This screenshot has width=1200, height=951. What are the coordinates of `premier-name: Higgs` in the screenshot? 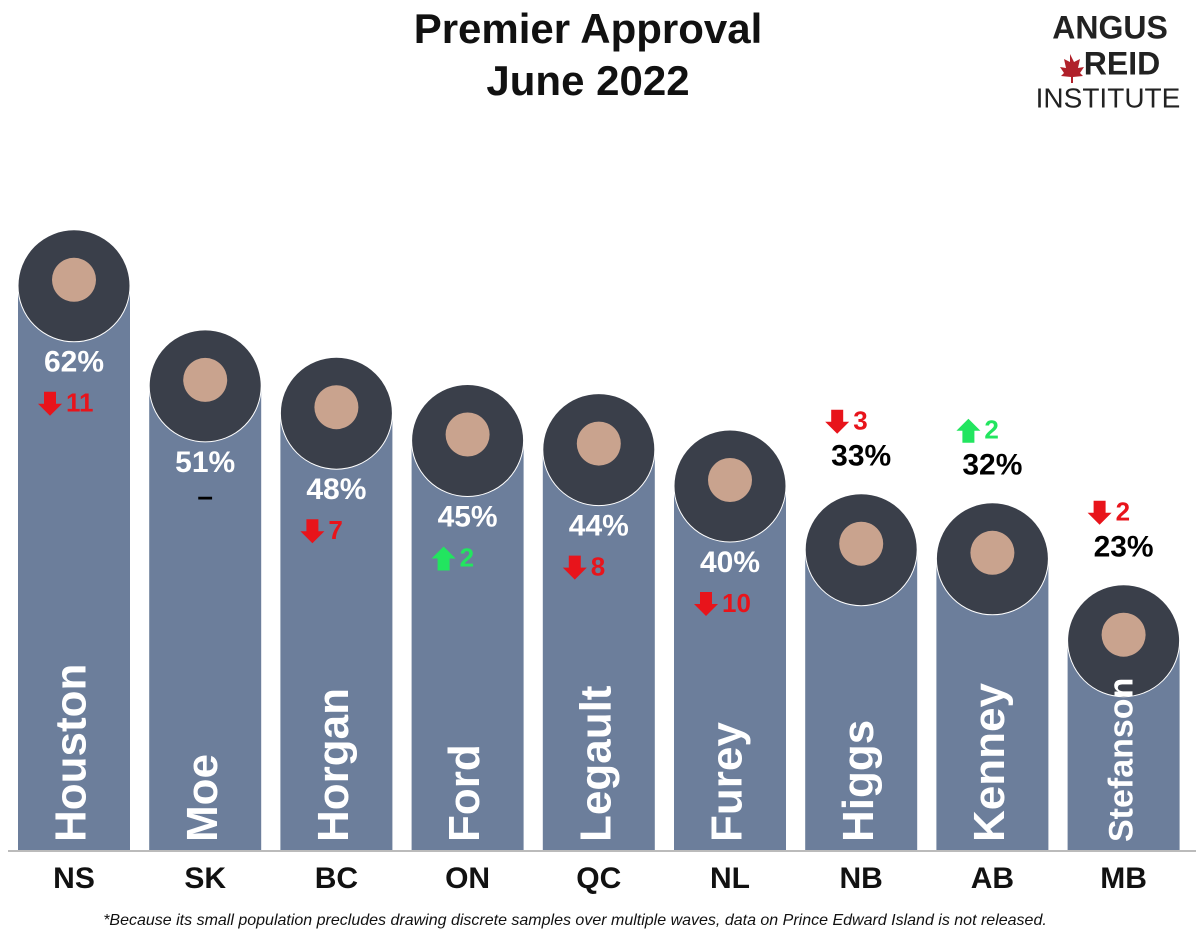 It's located at (858, 781).